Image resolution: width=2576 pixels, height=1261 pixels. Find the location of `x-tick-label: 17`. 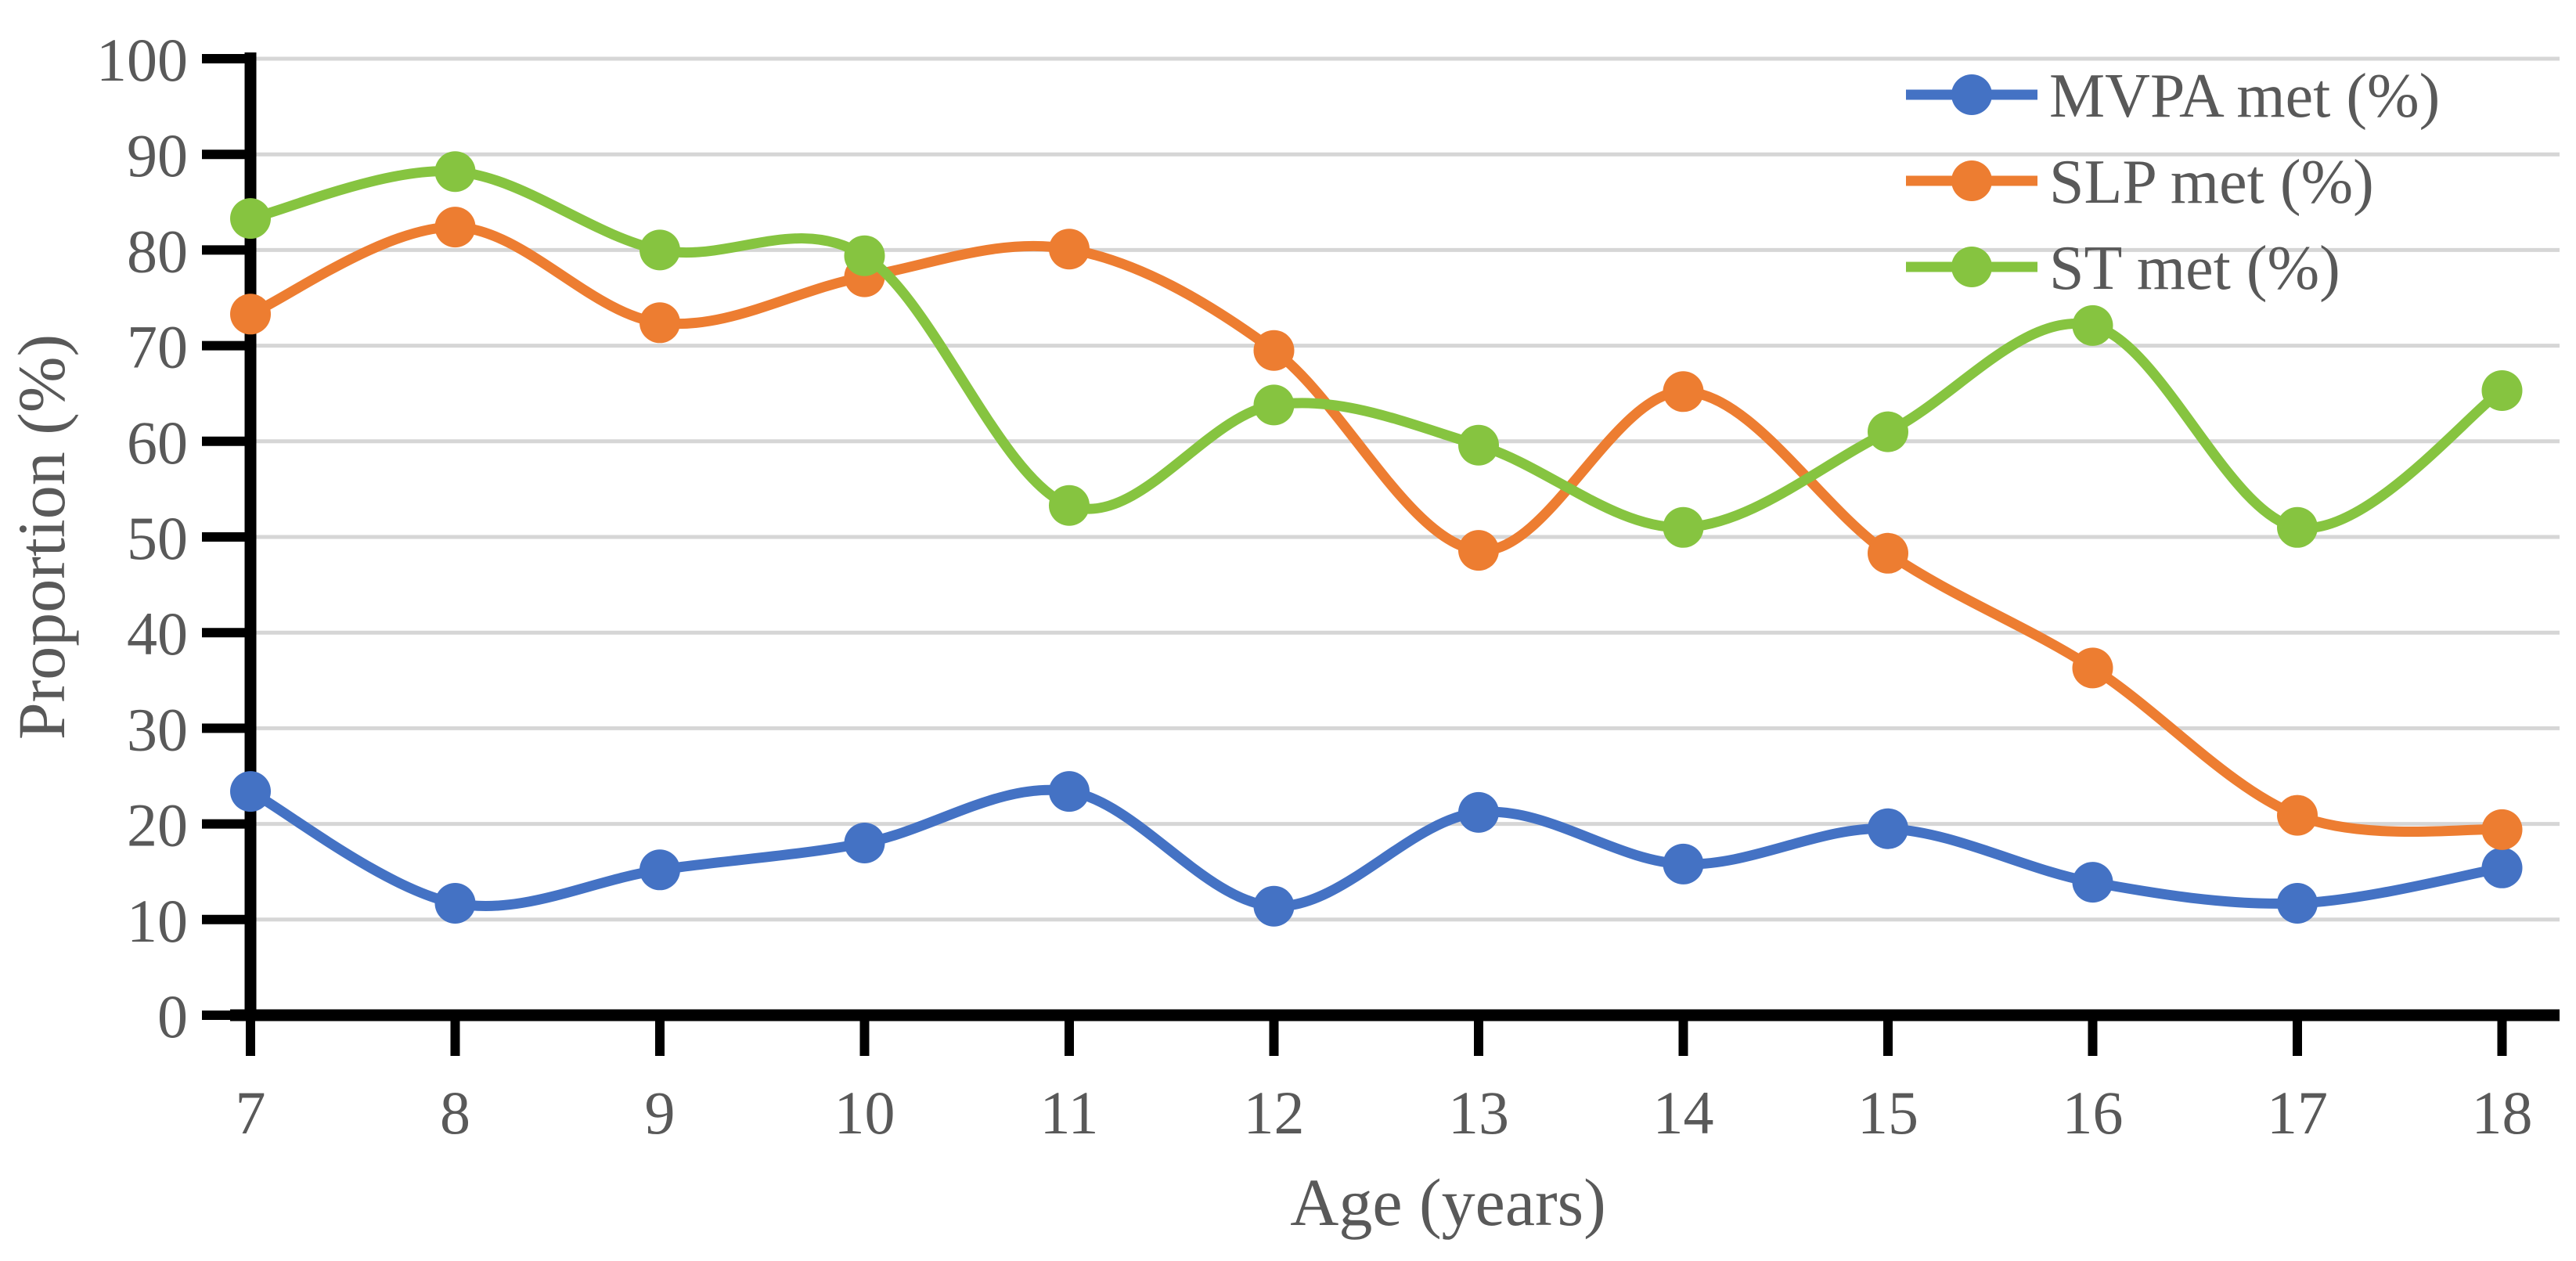

x-tick-label: 17 is located at coordinates (2297, 1113).